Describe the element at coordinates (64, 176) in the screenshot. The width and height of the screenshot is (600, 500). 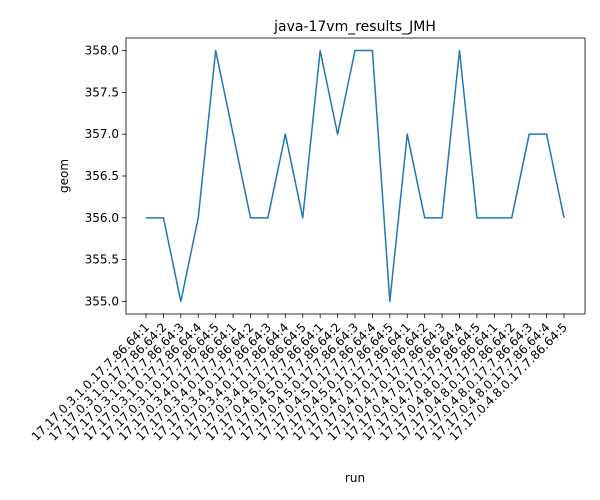
I see `y-axis-title: geom` at that location.